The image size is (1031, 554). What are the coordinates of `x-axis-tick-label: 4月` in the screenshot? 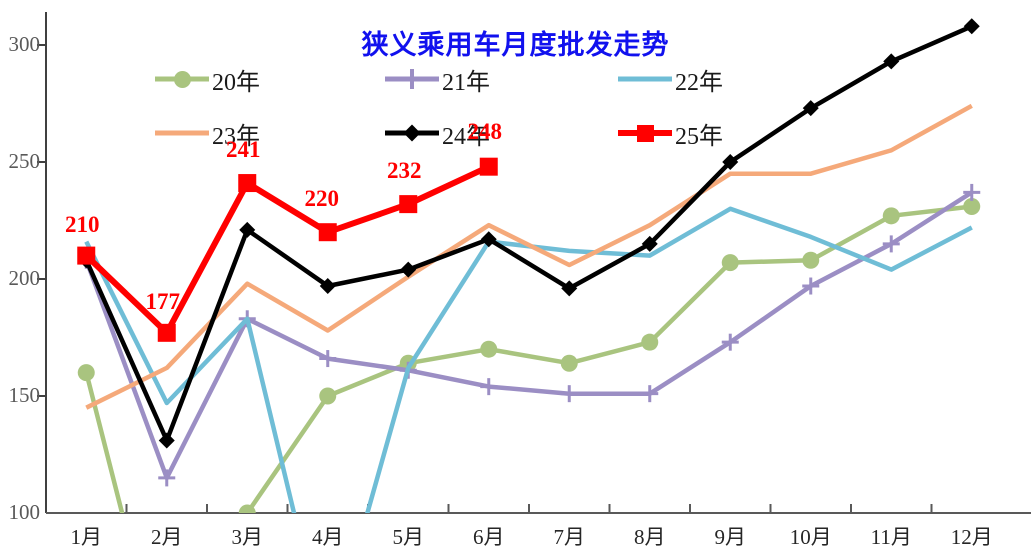 It's located at (328, 537).